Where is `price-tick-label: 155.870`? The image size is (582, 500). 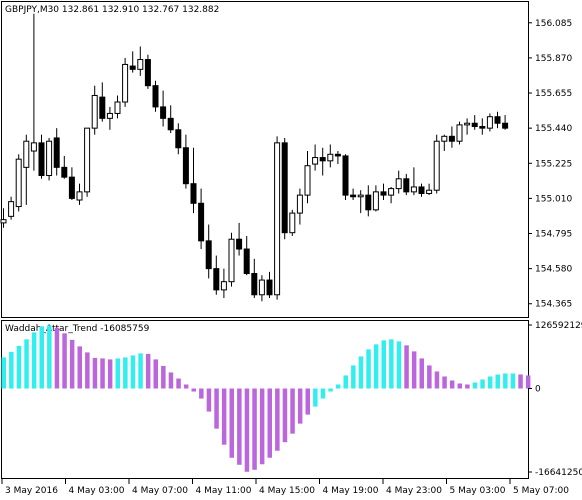
price-tick-label: 155.870 is located at coordinates (553, 59).